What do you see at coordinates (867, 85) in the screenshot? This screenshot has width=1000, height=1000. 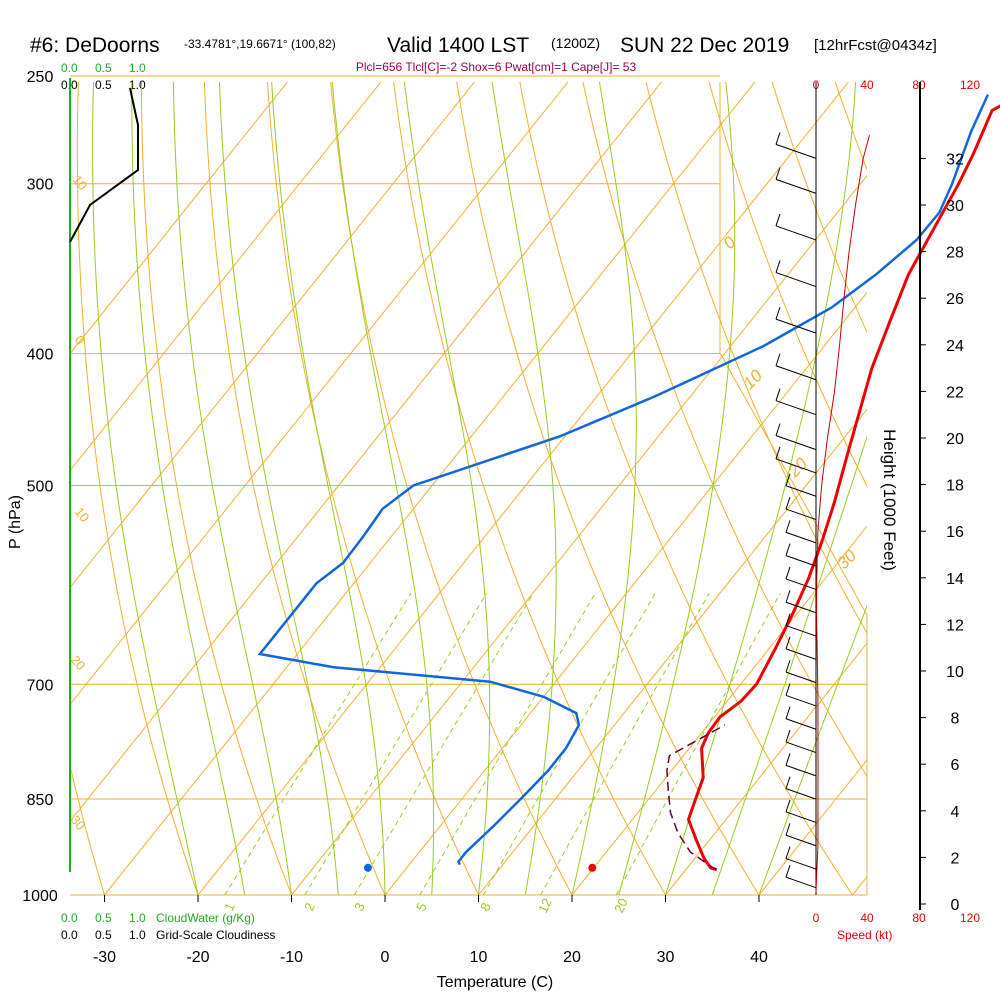 I see `speed-top-tick-1: 40` at bounding box center [867, 85].